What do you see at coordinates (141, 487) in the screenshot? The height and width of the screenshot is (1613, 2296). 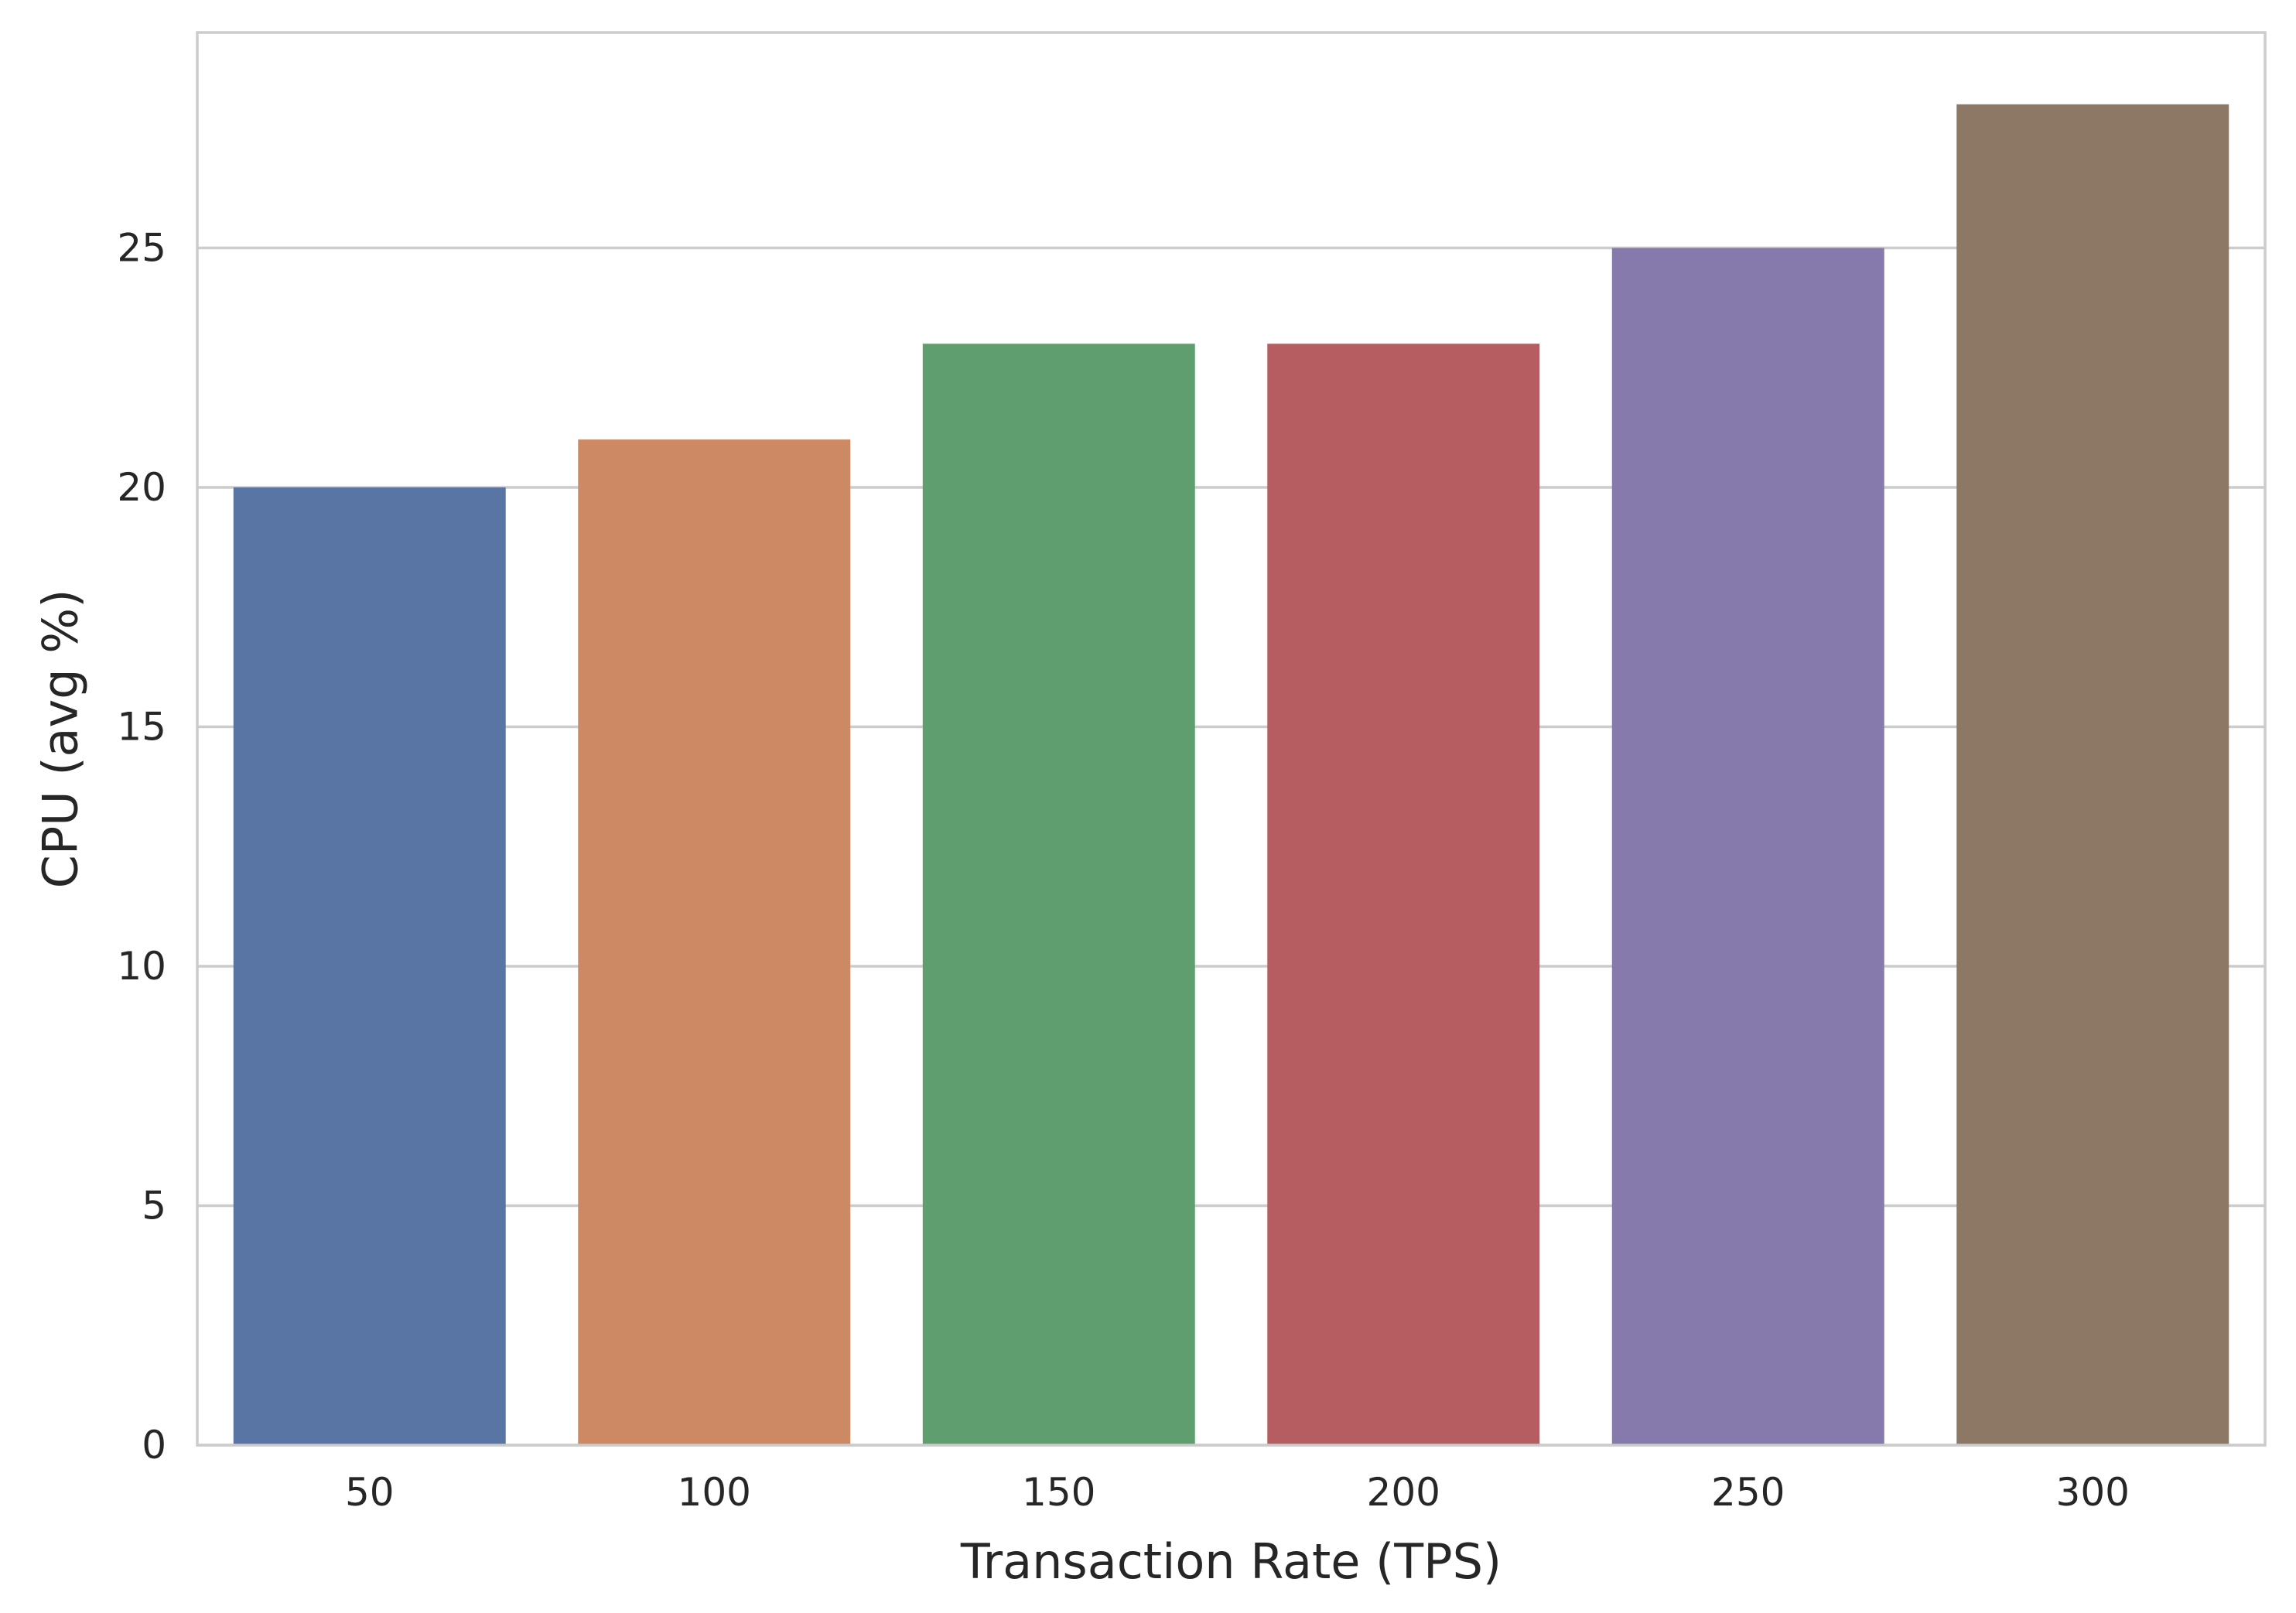 I see `y-tick-label: 20` at bounding box center [141, 487].